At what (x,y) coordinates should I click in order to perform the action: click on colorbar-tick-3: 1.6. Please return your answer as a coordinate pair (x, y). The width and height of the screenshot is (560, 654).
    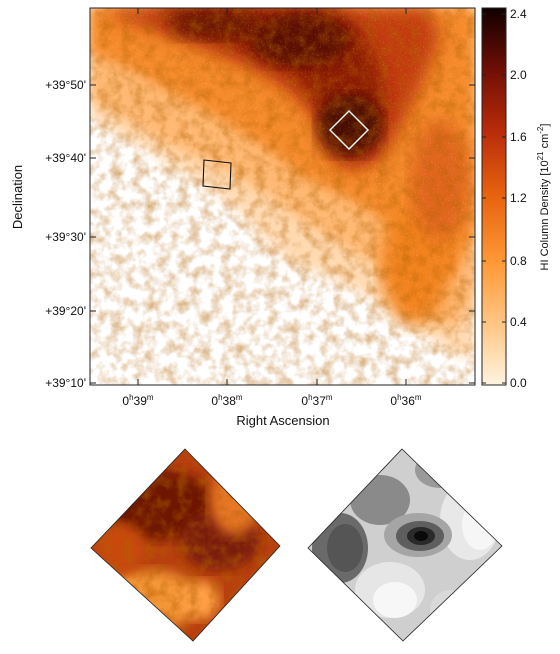
    Looking at the image, I should click on (518, 137).